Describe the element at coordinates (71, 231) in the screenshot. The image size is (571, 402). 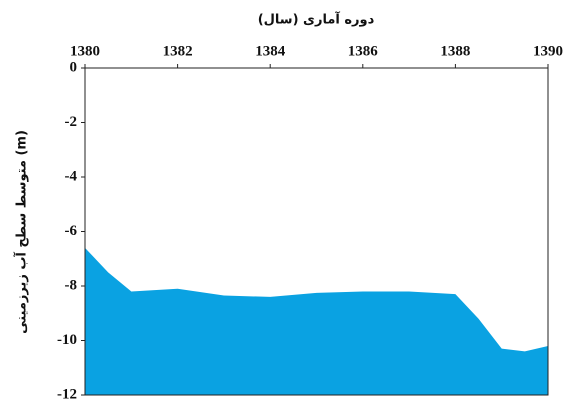
I see `y-tick-label: -6` at that location.